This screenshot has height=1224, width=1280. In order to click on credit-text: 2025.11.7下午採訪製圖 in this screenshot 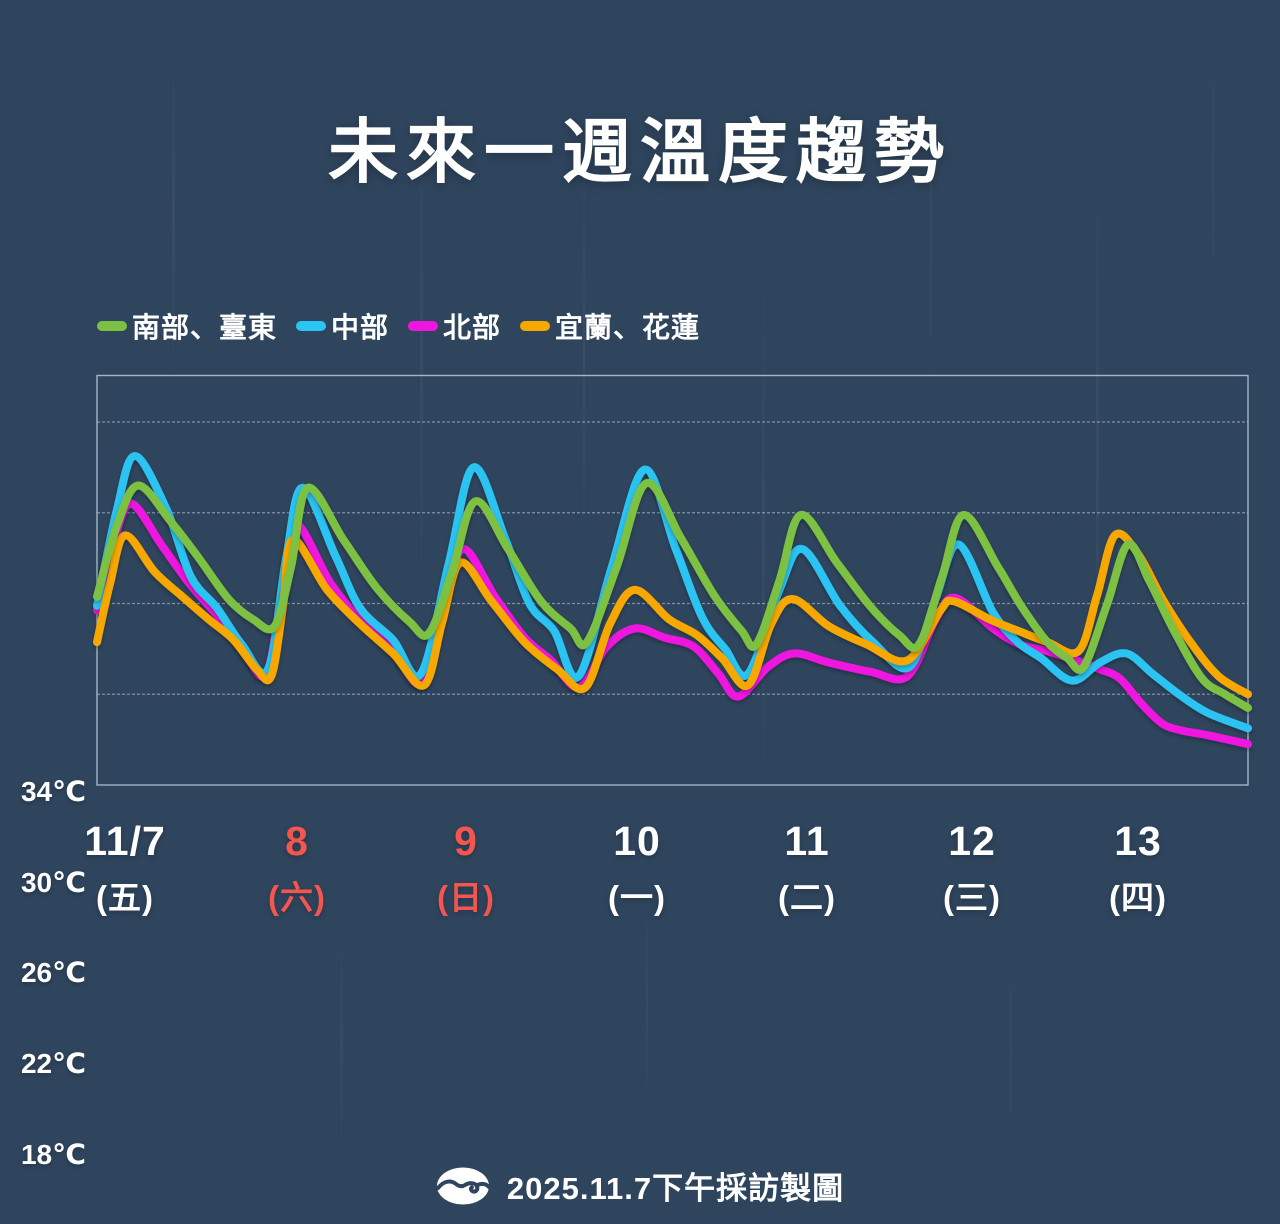, I will do `click(675, 1188)`.